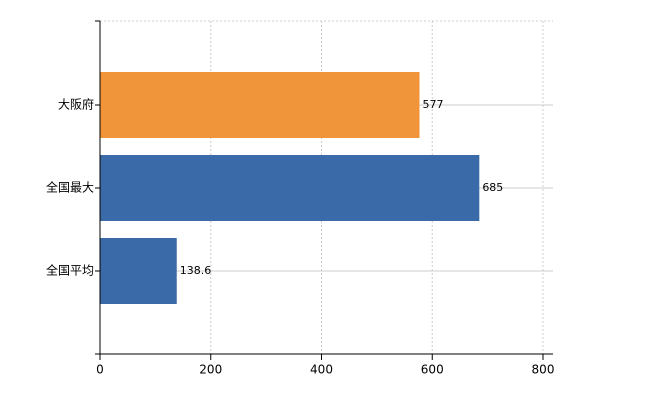 This screenshot has width=650, height=400. I want to click on y-tick-label: 大阪府, so click(76, 104).